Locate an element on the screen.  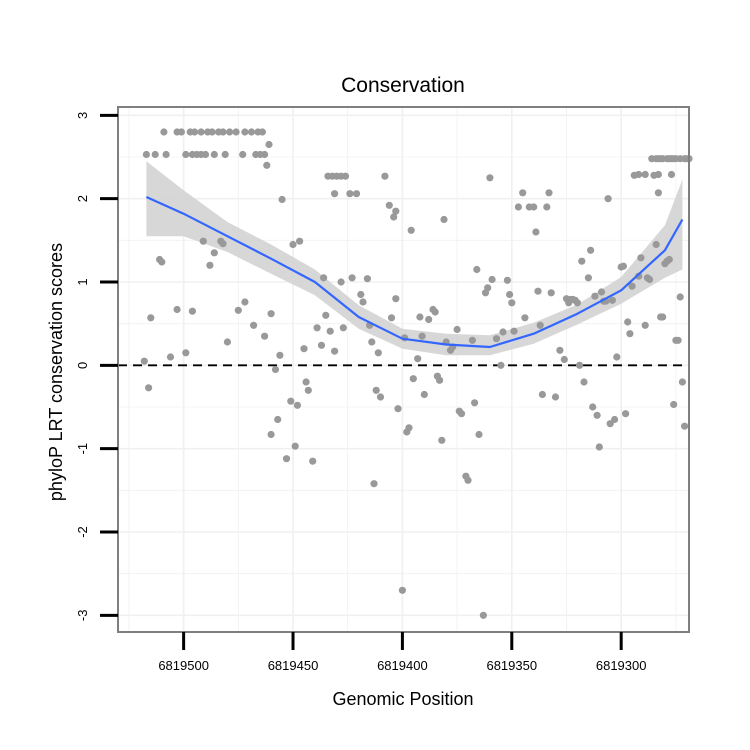
y-tick-label: -2 is located at coordinates (82, 532).